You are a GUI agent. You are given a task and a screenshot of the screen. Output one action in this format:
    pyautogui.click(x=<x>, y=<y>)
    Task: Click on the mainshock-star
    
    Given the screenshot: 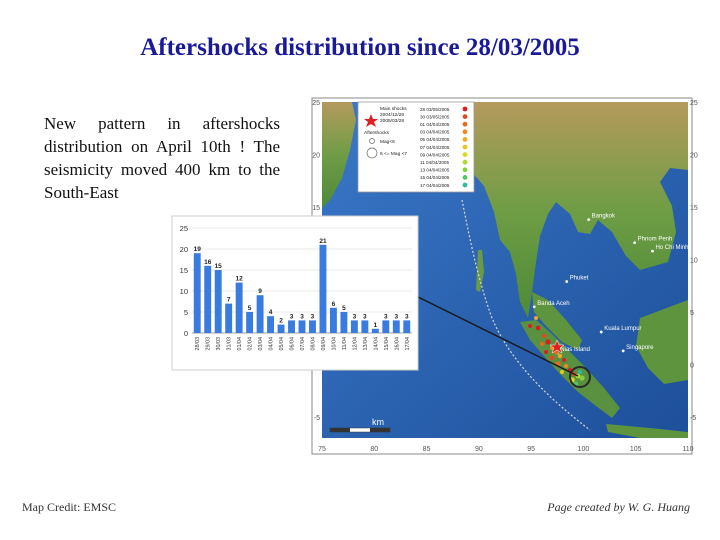 What is the action you would take?
    pyautogui.click(x=557, y=346)
    